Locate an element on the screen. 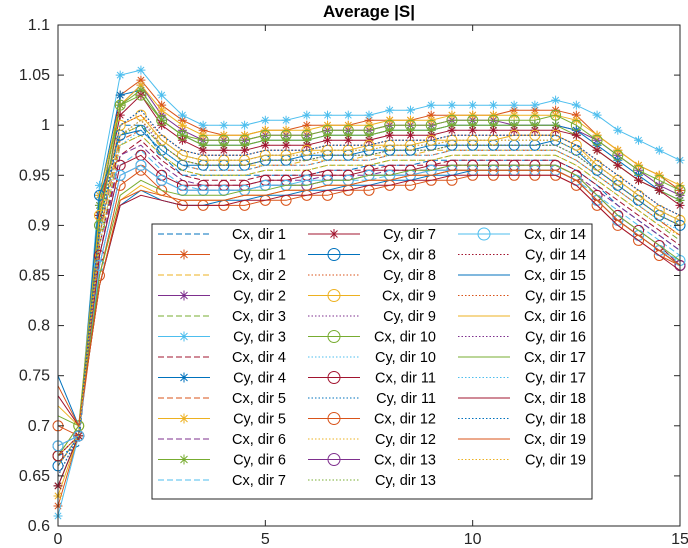  y-tick-label: 0.65 is located at coordinates (34, 476).